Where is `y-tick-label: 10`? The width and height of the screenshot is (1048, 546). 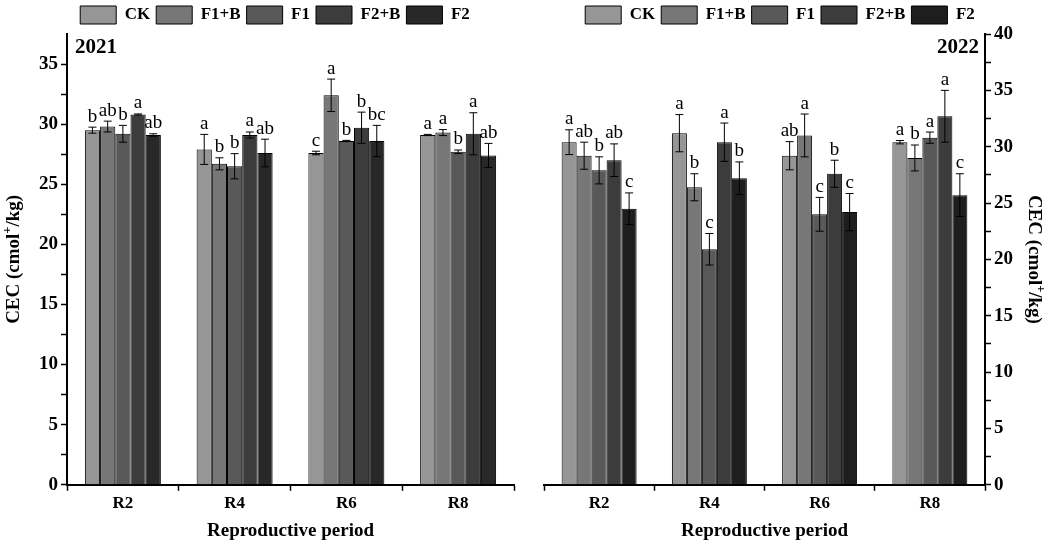
y-tick-label: 10 is located at coordinates (48, 363).